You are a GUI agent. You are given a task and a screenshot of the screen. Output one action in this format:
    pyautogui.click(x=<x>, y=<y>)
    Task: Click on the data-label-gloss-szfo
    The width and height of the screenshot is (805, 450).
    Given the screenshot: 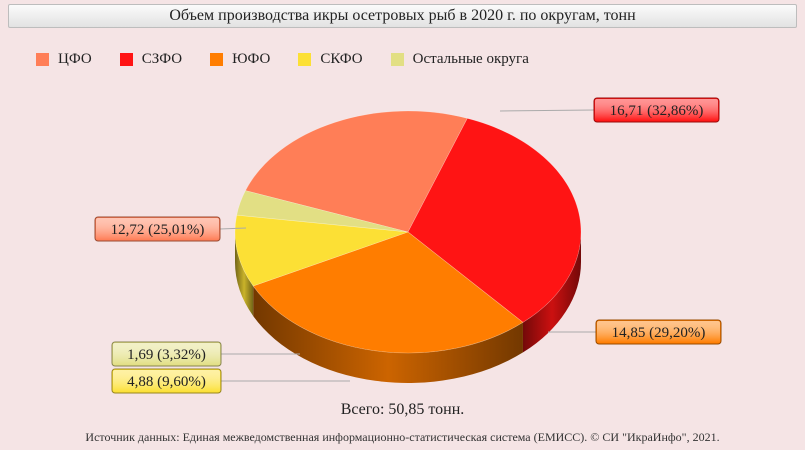 What is the action you would take?
    pyautogui.click(x=656, y=110)
    